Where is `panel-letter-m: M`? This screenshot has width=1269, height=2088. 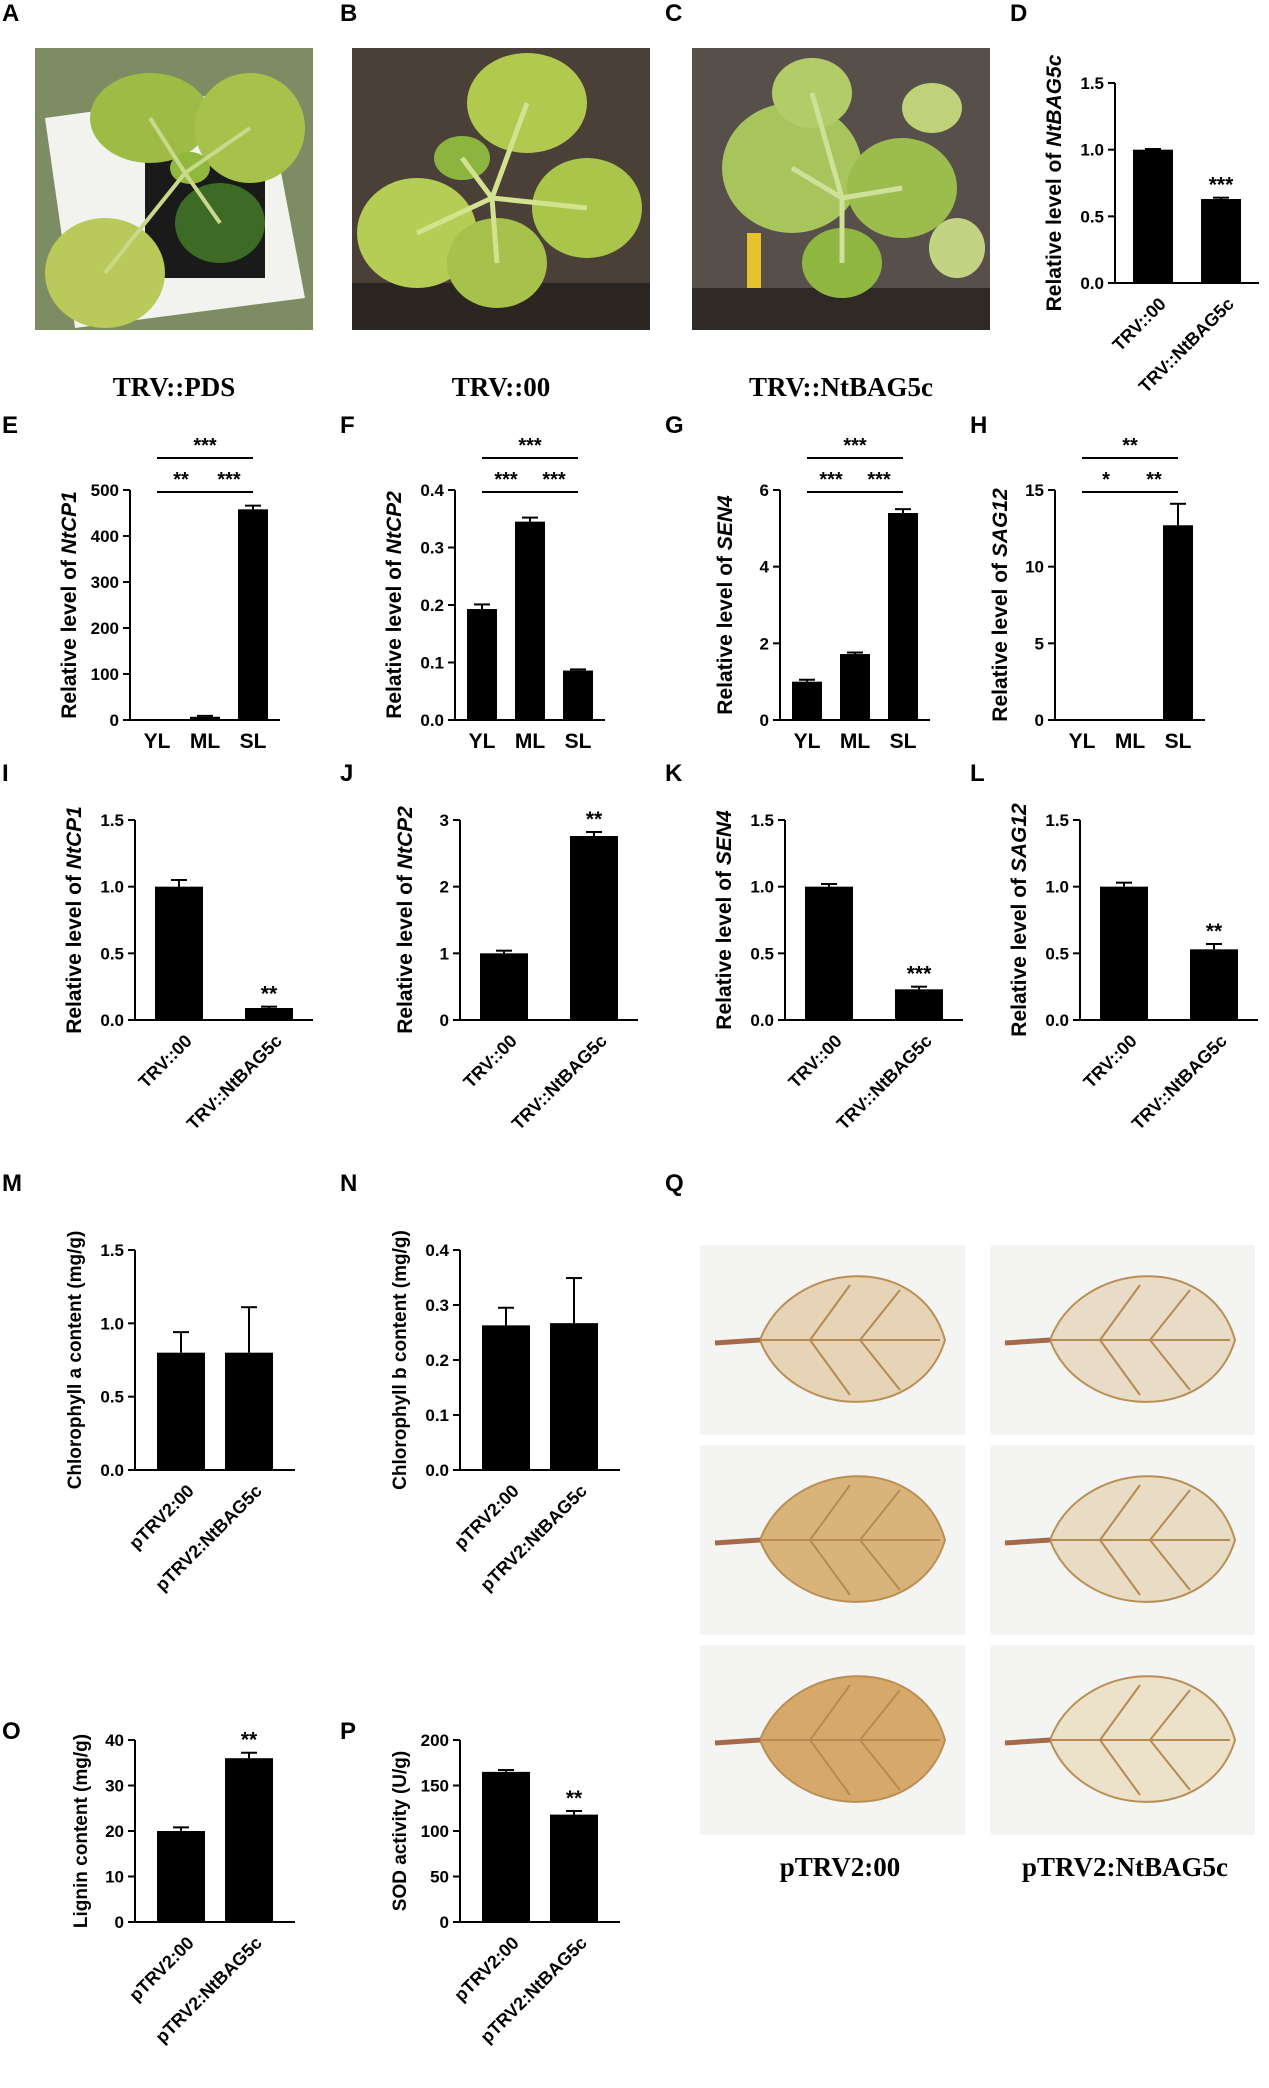
panel-letter-m: M is located at coordinates (12, 1183).